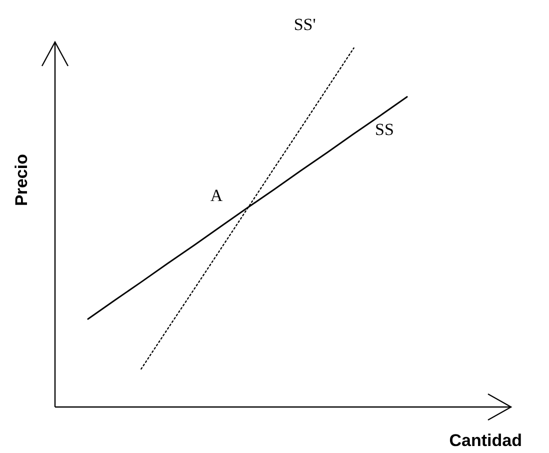  Describe the element at coordinates (384, 129) in the screenshot. I see `series-label: SS` at that location.